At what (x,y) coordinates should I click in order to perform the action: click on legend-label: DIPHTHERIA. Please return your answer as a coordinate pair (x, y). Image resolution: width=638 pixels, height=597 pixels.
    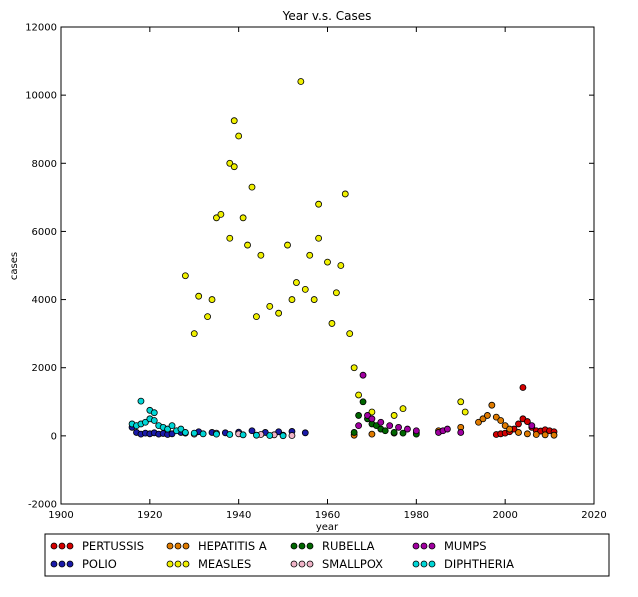
    Looking at the image, I should click on (479, 564).